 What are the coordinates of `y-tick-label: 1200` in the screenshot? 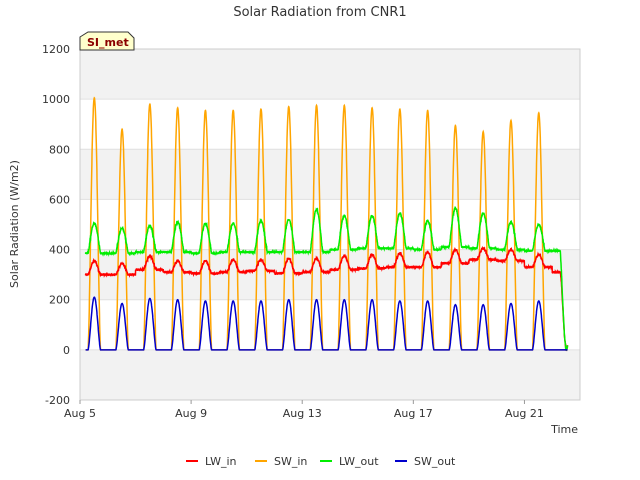 It's located at (56, 49).